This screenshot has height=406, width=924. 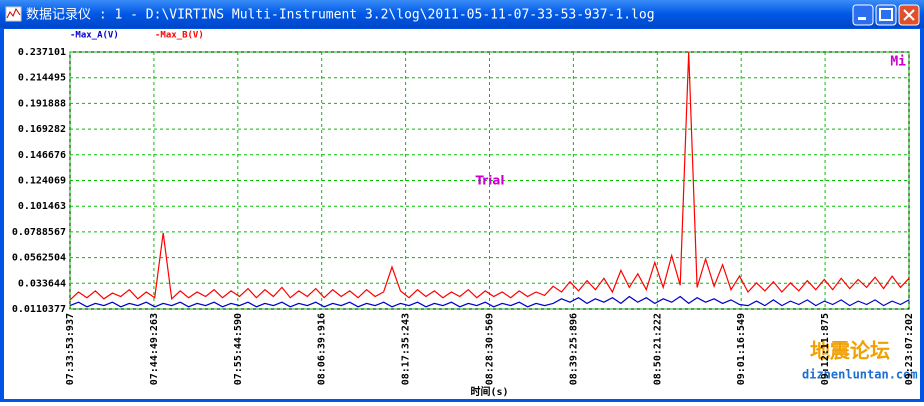 I want to click on x-axis-label: 时间(s), so click(x=489, y=391).